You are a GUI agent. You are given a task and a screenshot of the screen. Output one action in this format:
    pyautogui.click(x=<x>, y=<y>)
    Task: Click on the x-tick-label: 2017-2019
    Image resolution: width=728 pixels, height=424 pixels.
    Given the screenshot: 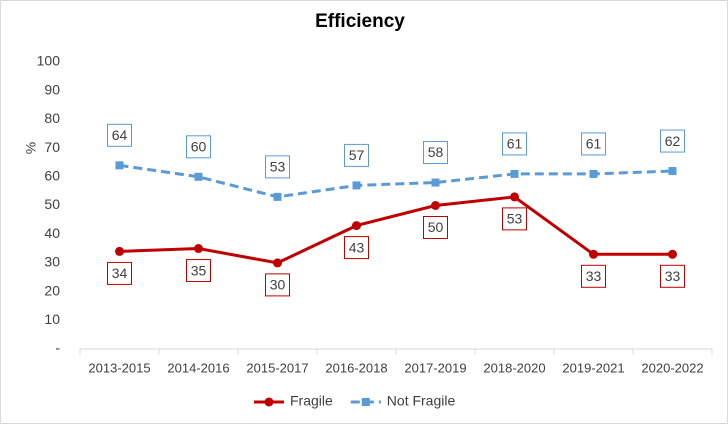 What is the action you would take?
    pyautogui.click(x=435, y=367)
    